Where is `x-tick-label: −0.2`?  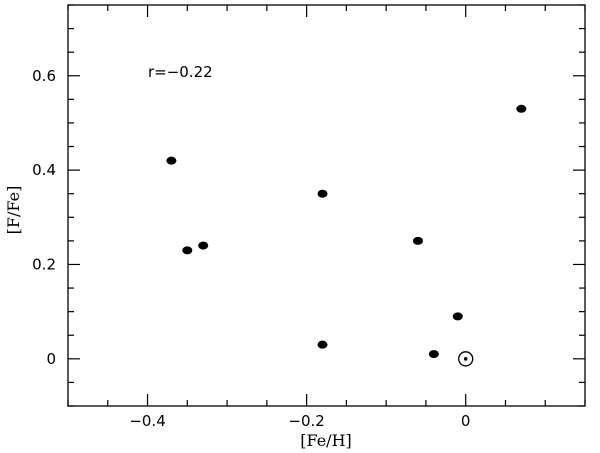 x-tick-label: −0.2 is located at coordinates (306, 421).